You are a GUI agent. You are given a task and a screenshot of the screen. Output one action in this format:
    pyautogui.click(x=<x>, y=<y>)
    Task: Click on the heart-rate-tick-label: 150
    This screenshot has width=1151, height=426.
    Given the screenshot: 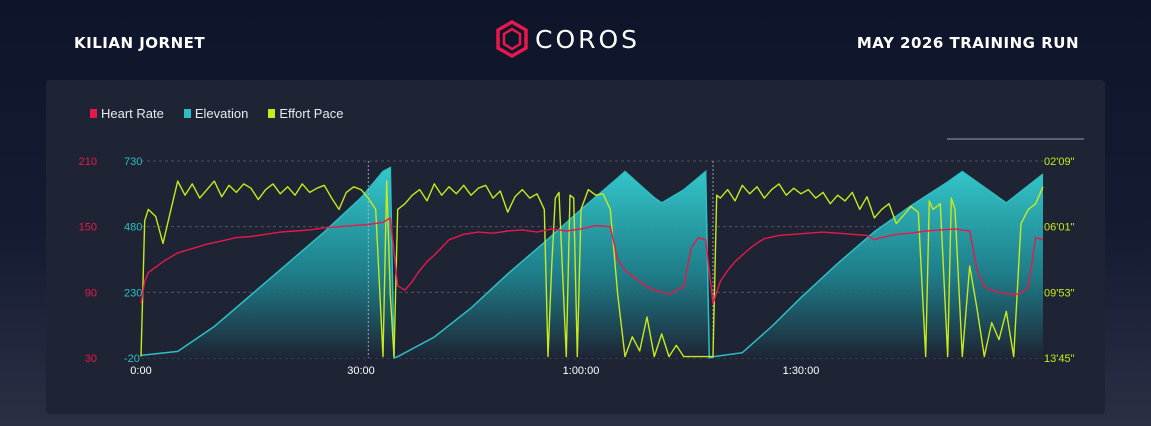 What is the action you would take?
    pyautogui.click(x=88, y=228)
    